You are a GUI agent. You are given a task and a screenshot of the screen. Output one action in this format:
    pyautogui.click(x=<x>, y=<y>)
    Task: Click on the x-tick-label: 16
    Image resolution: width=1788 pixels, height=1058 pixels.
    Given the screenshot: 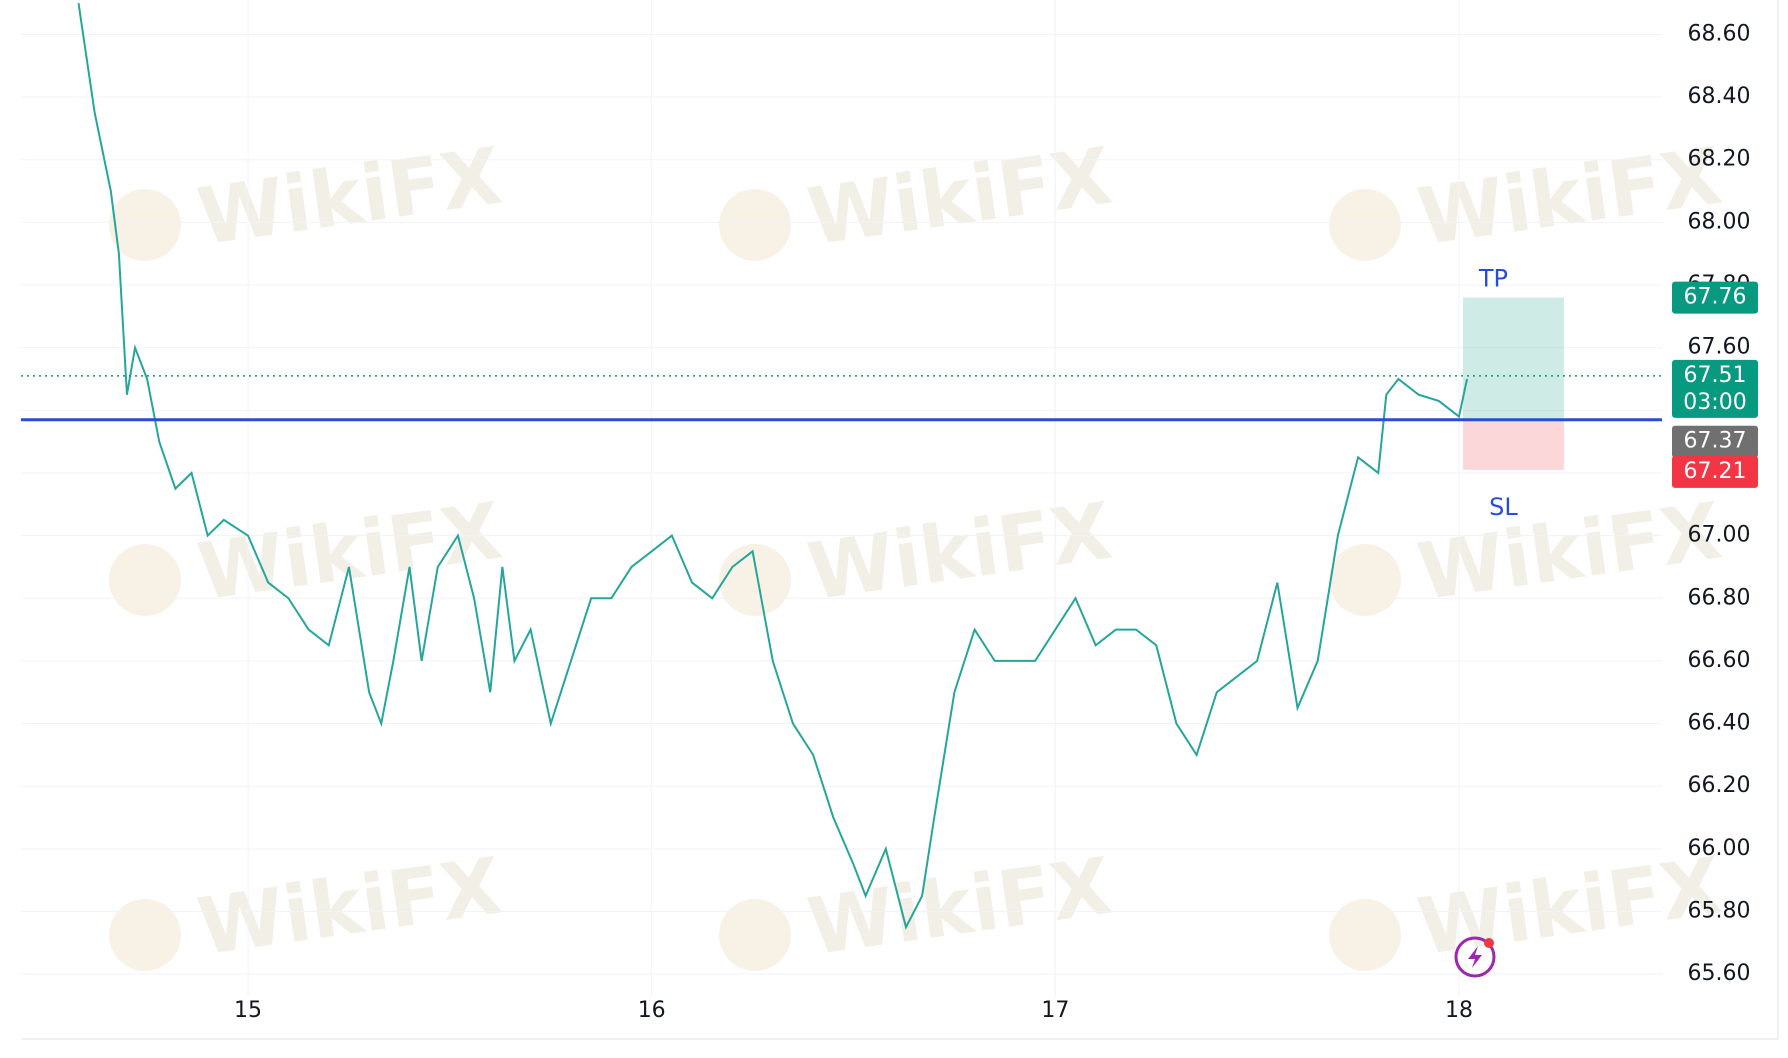 What is the action you would take?
    pyautogui.click(x=652, y=1010)
    